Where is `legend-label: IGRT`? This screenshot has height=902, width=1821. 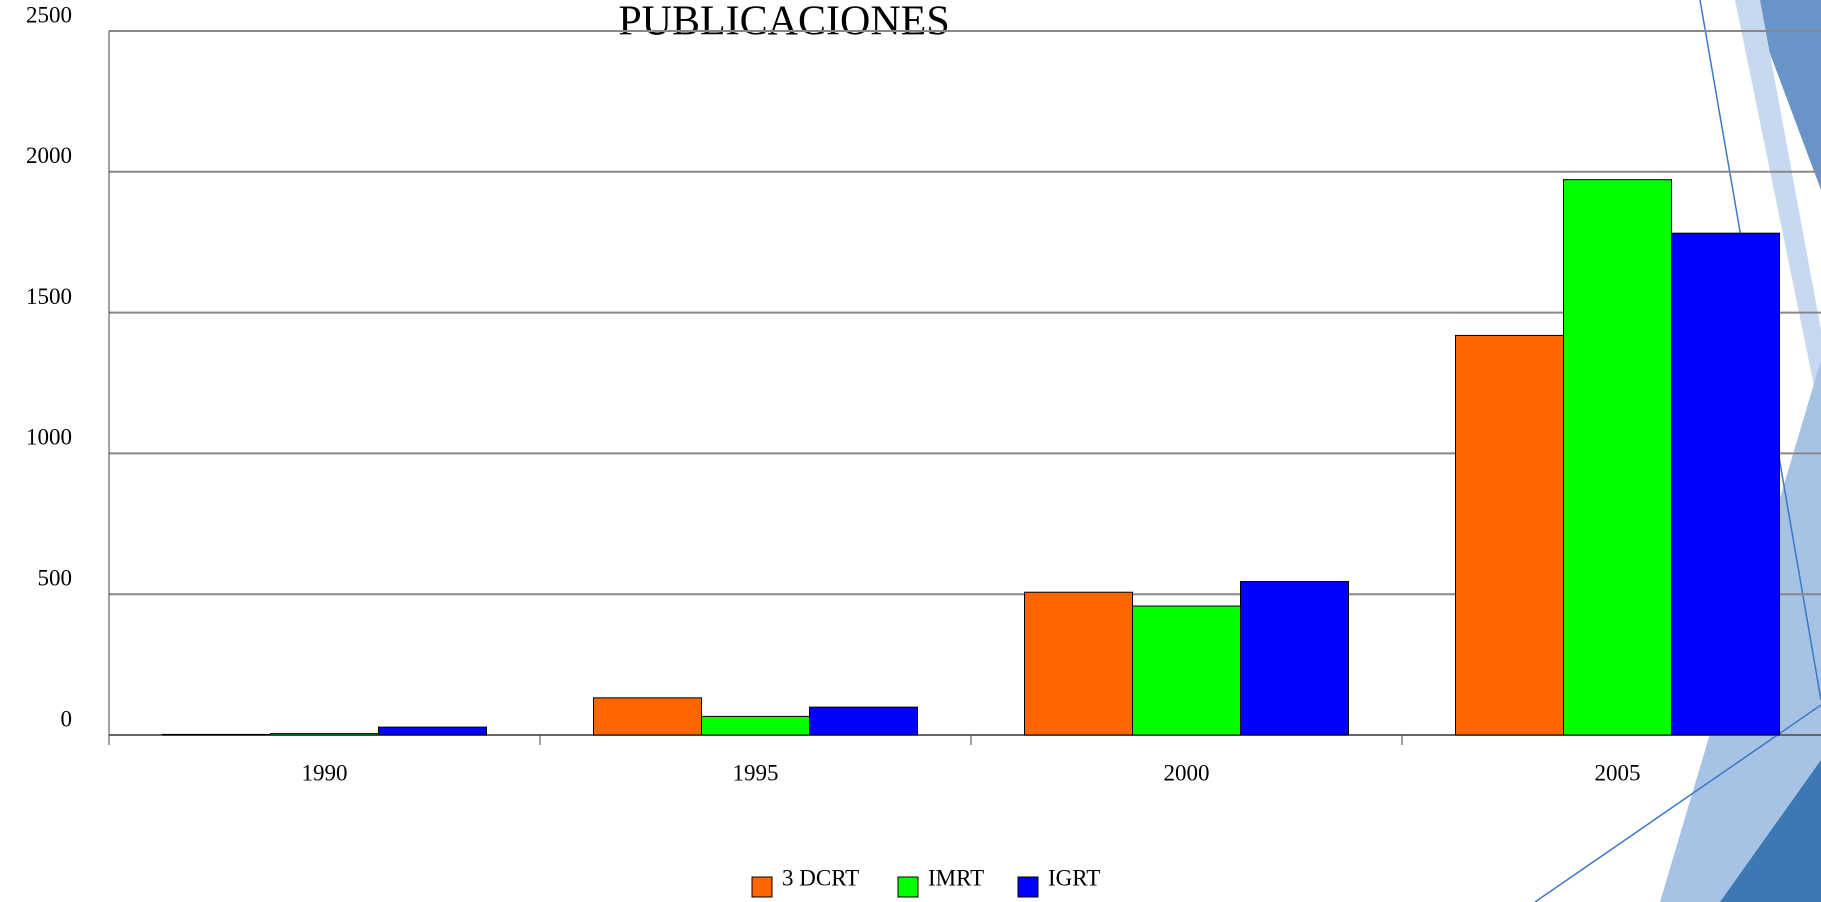 legend-label: IGRT is located at coordinates (1074, 877).